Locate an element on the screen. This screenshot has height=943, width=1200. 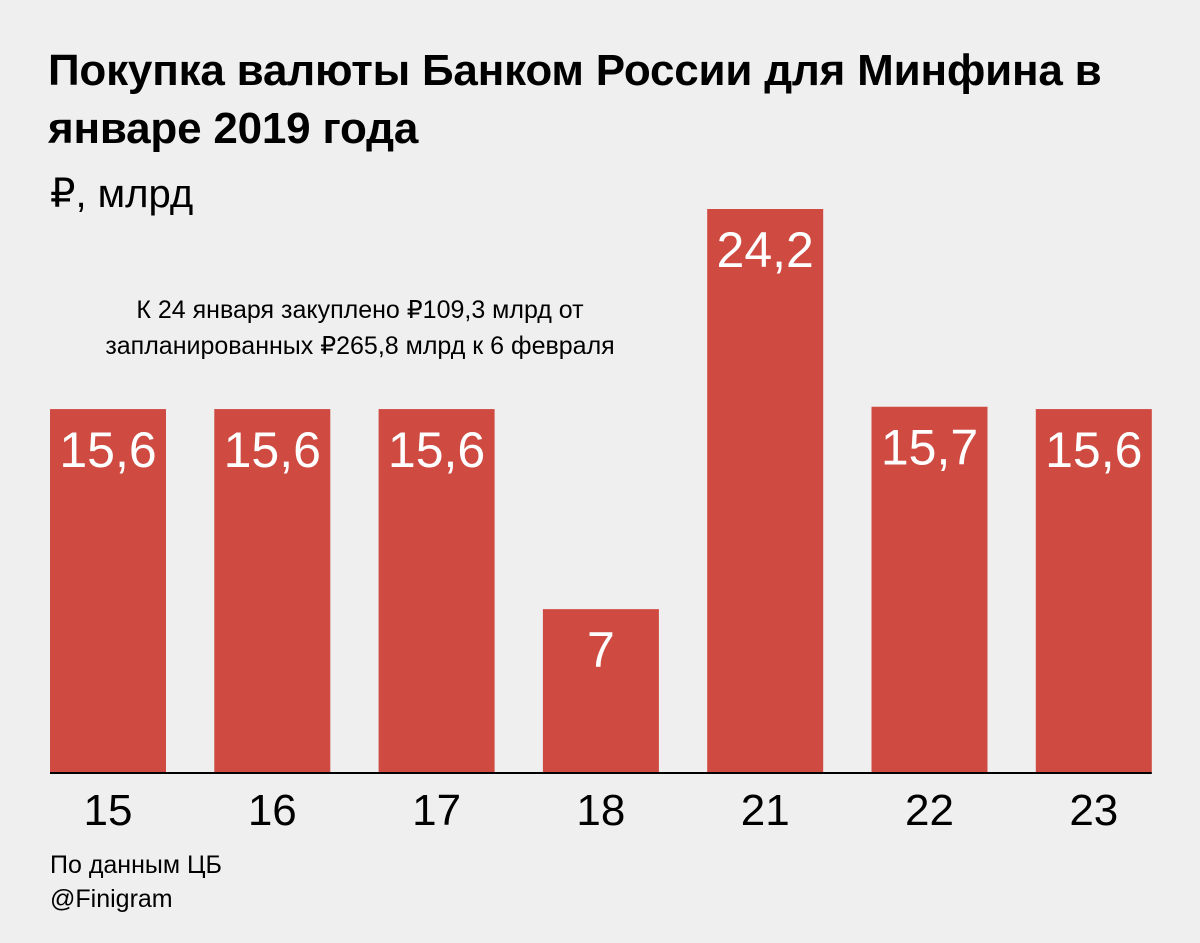
x-tick-label-21: 21 is located at coordinates (765, 810).